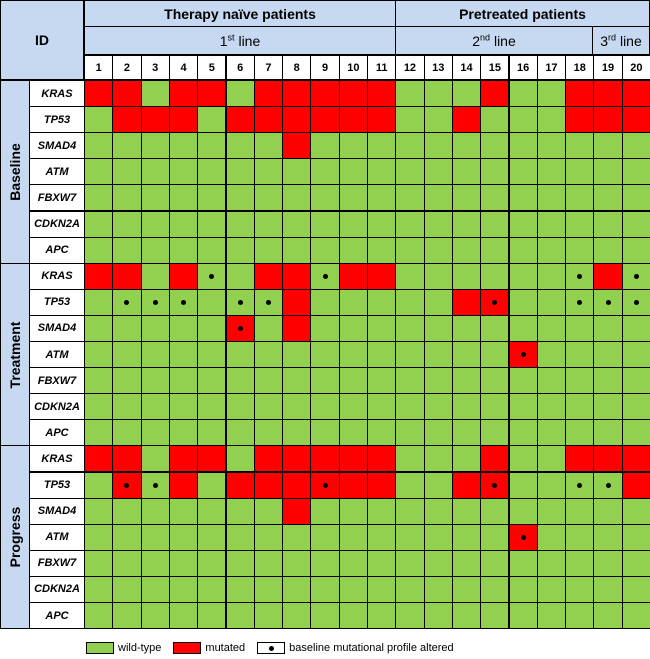  What do you see at coordinates (57, 563) in the screenshot?
I see `gene-label: FBXW7` at bounding box center [57, 563].